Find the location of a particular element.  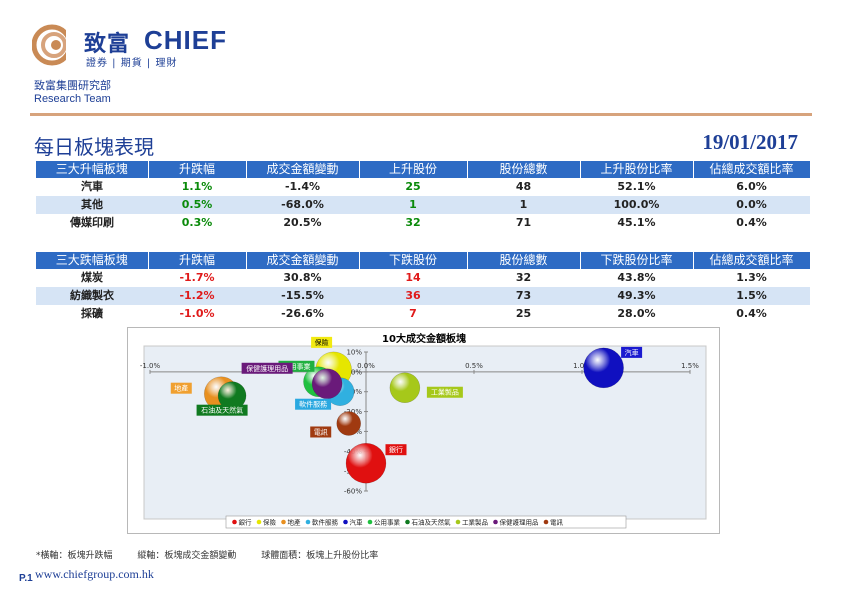

turnover-share-cell: 1.5% is located at coordinates (751, 296).